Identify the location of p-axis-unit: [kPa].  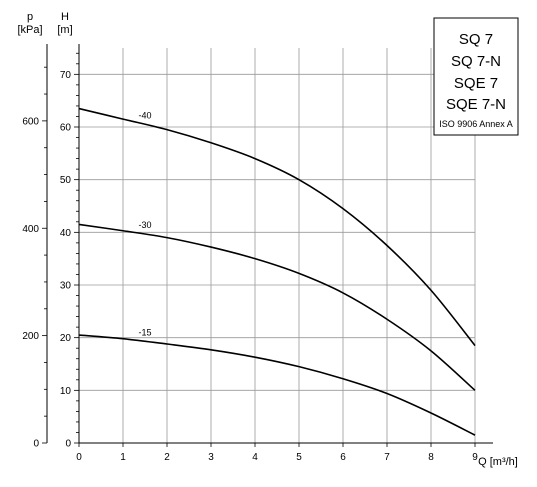
(29, 30).